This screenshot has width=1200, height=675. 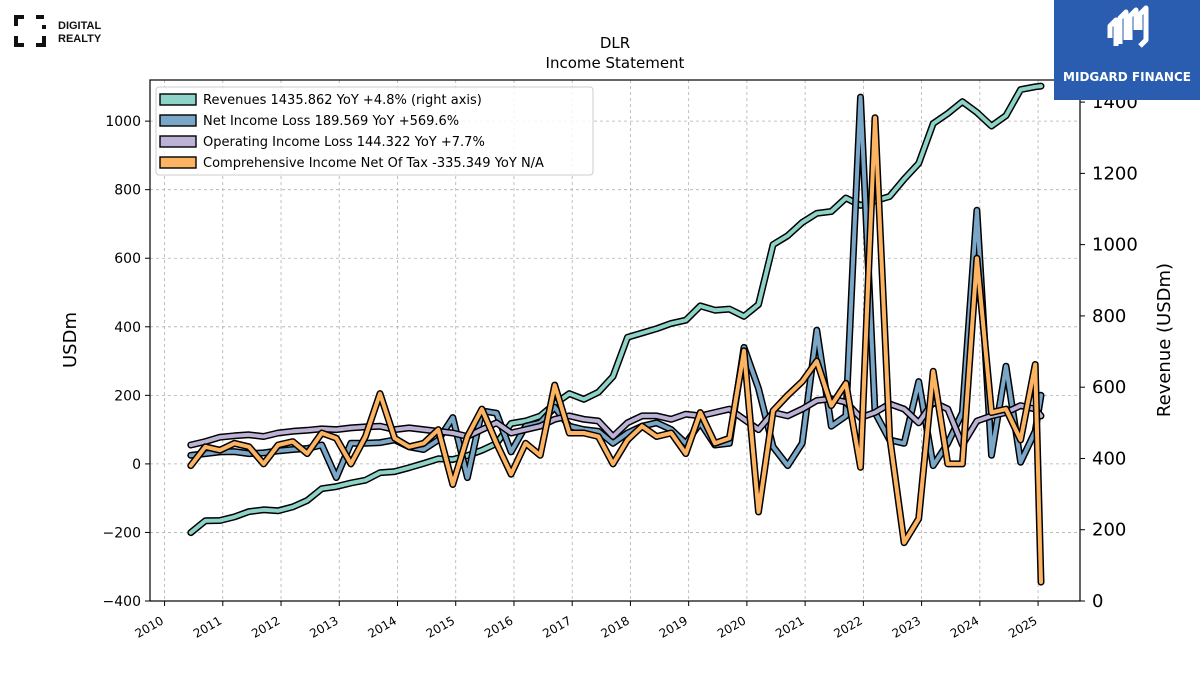 I want to click on x-tick-label: 2017, so click(x=556, y=626).